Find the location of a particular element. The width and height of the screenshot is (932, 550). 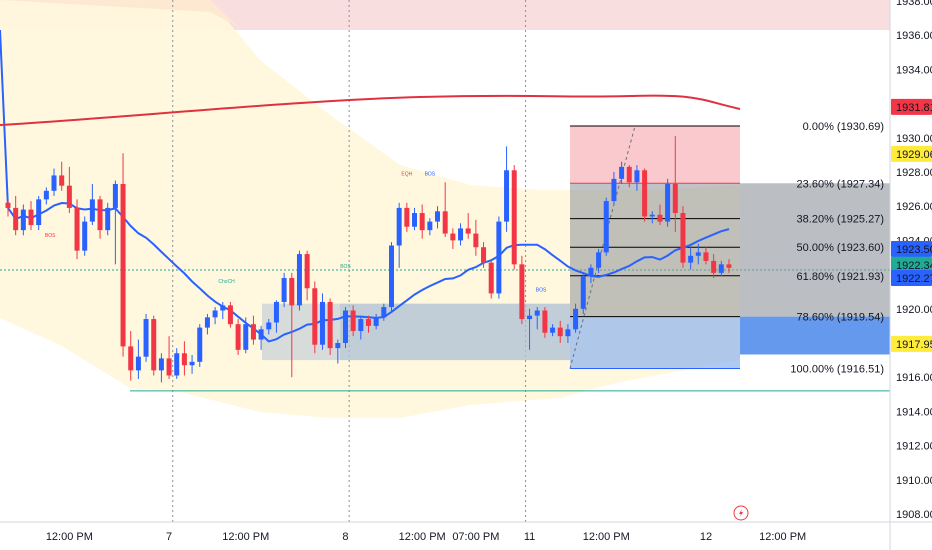

lightning-icon-bolt is located at coordinates (741, 513).